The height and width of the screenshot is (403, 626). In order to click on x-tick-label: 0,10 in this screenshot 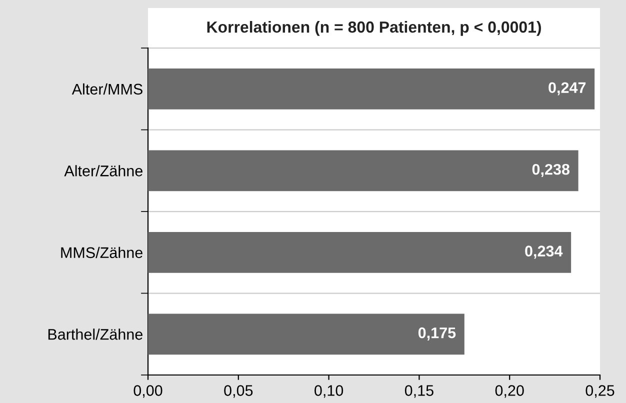, I will do `click(329, 391)`.